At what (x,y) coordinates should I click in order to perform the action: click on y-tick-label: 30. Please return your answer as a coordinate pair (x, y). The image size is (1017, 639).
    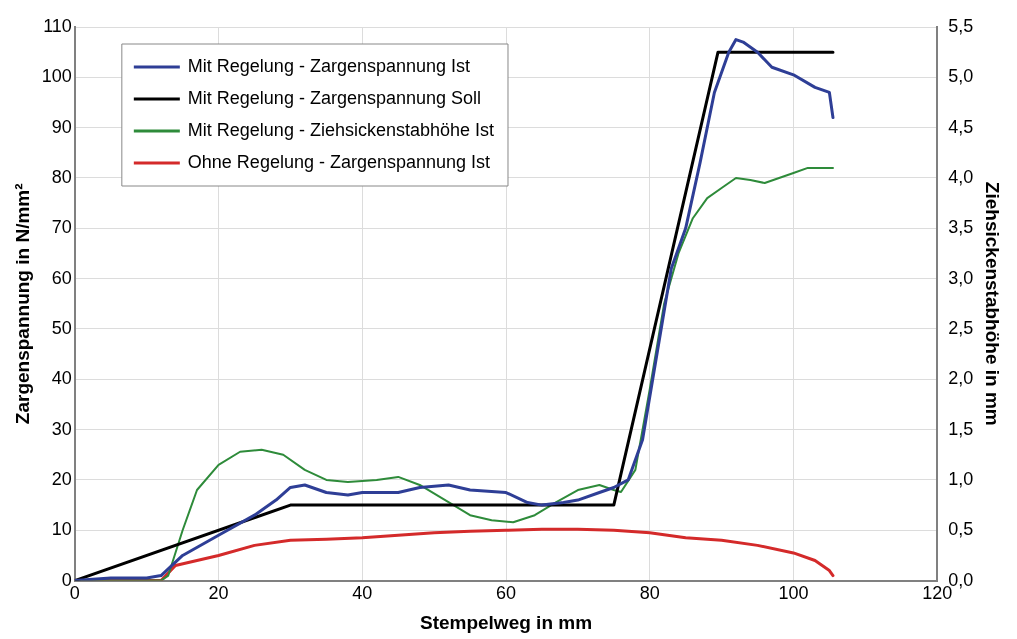
    Looking at the image, I should click on (61, 428).